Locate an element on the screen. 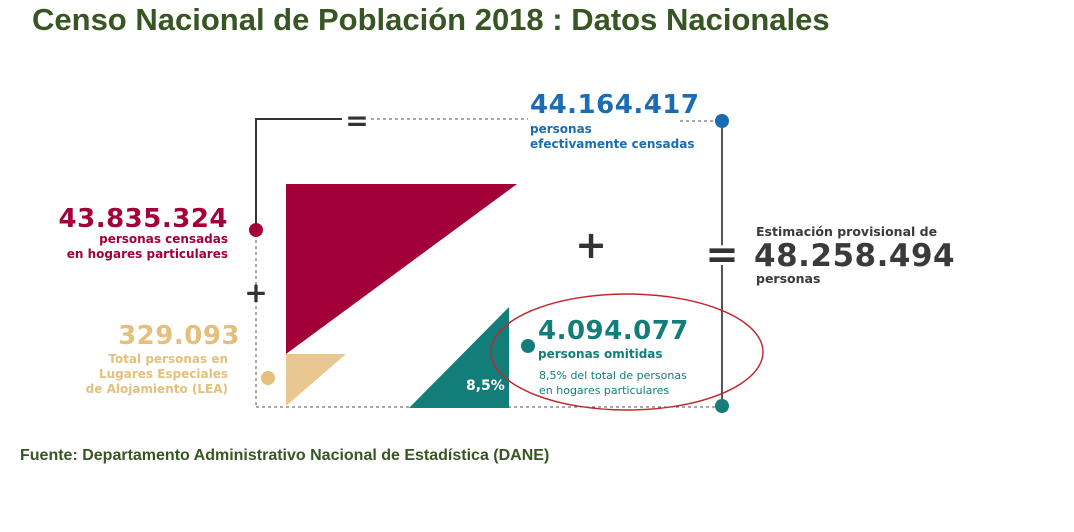  censadas-label-line1: personas is located at coordinates (561, 129).